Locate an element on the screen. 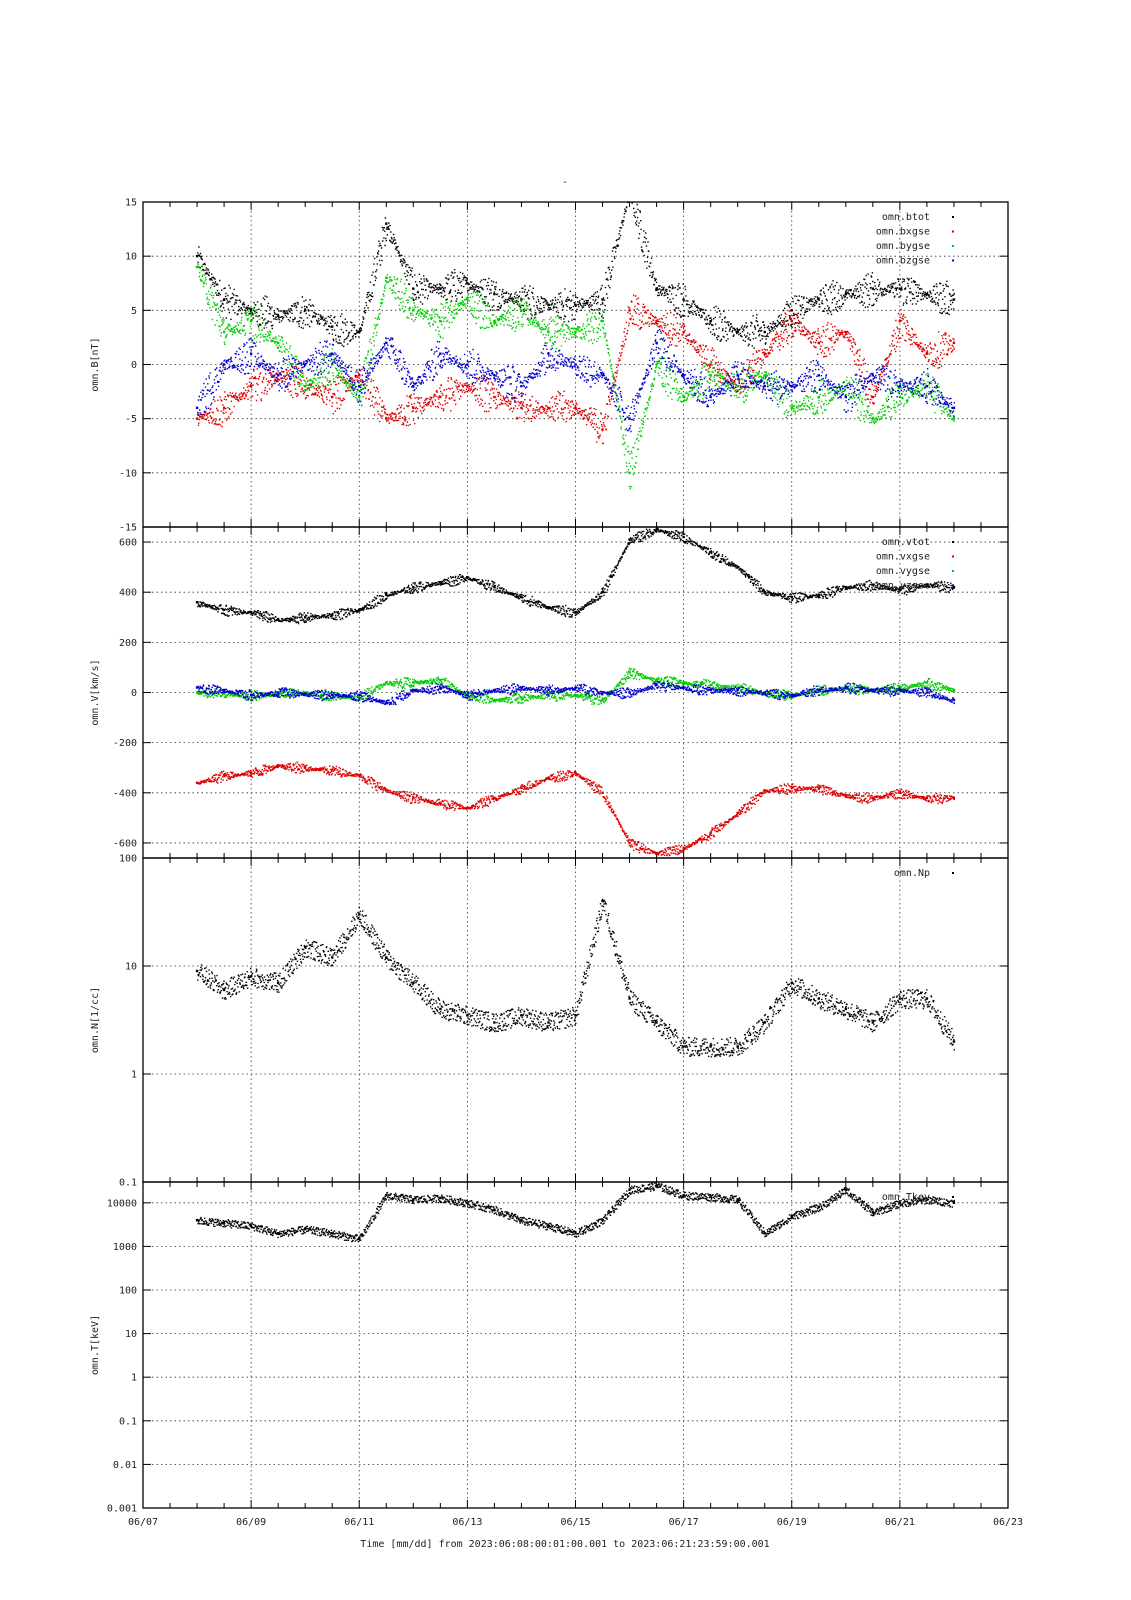 The image size is (1131, 1600). series-point-cloud is located at coordinates (576, 693).